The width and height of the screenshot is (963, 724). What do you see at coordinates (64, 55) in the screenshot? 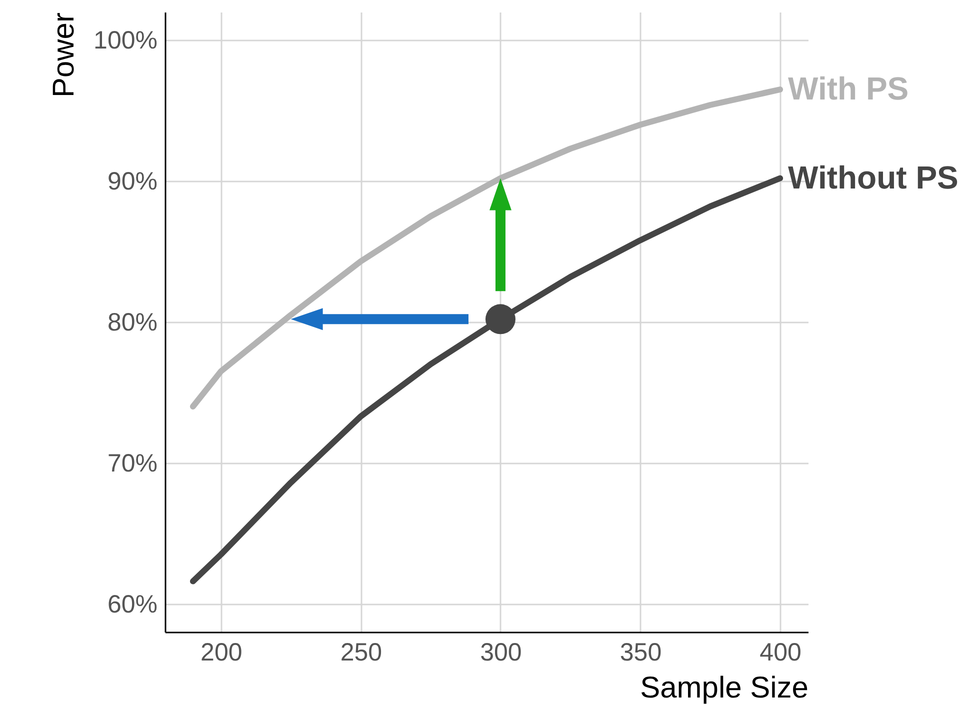
I see `y-axis-title: Power` at bounding box center [64, 55].